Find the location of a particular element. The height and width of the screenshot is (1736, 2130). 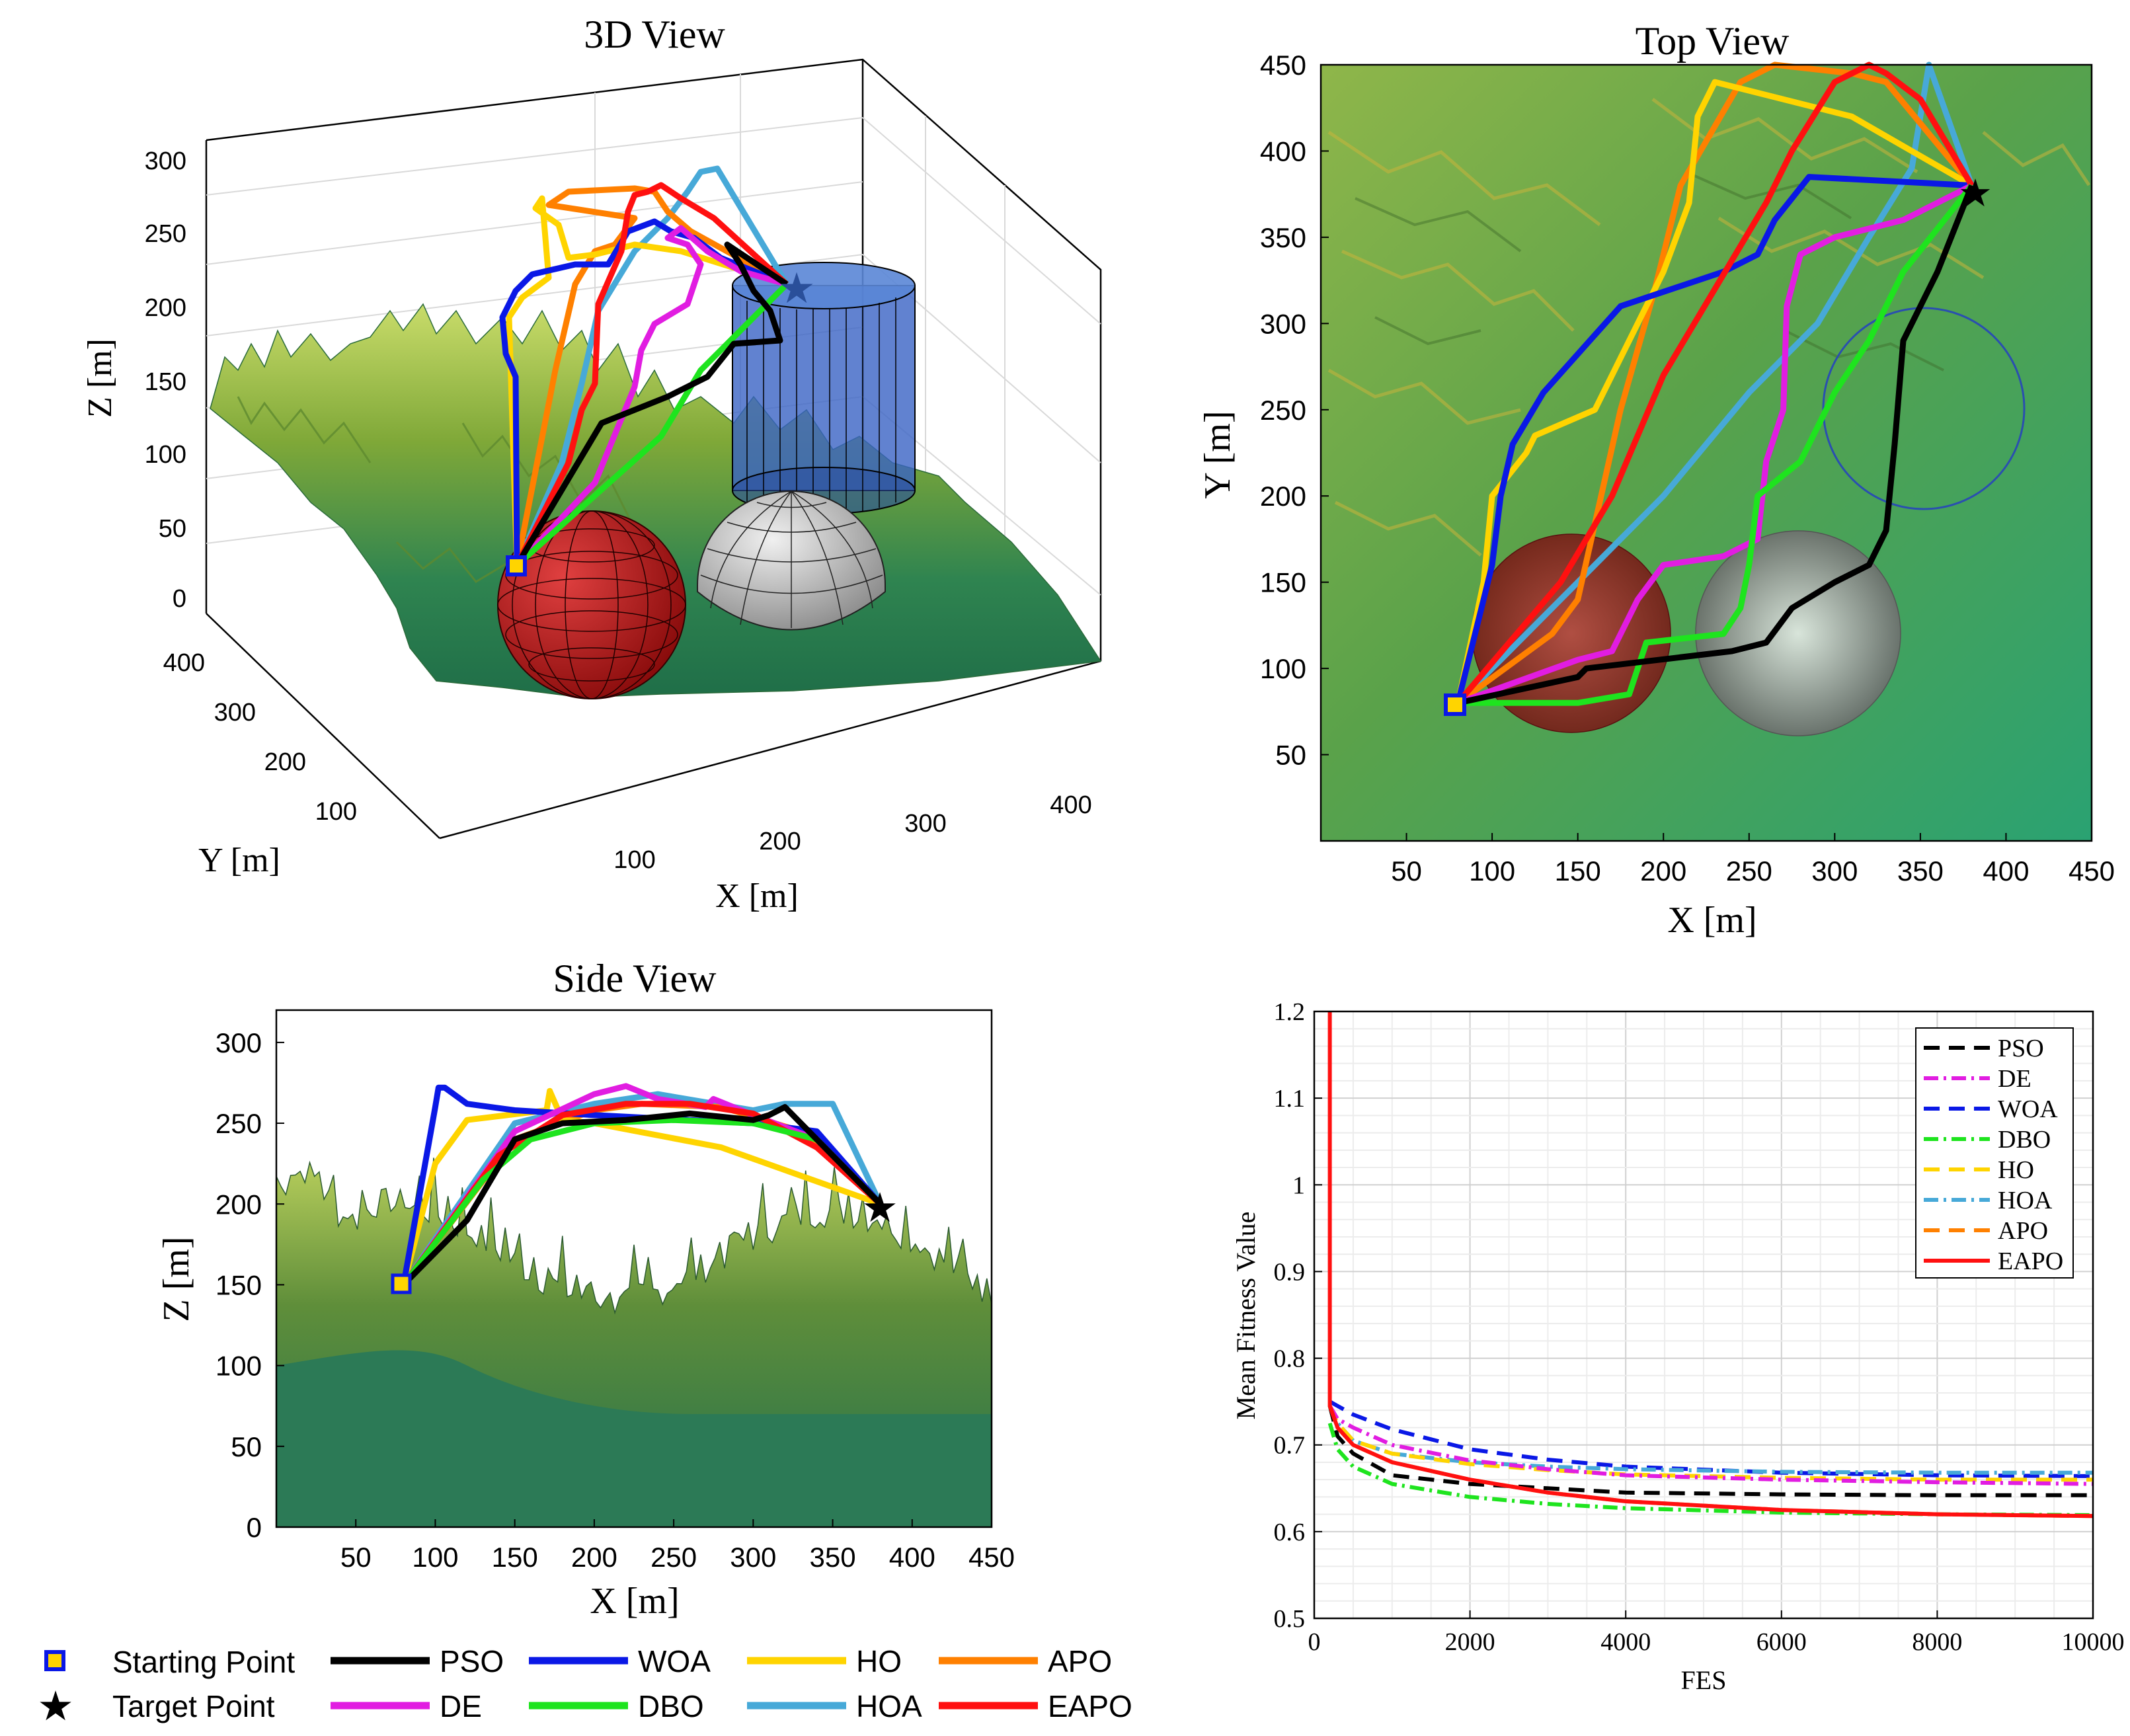

path-top-de is located at coordinates (1714, 444).